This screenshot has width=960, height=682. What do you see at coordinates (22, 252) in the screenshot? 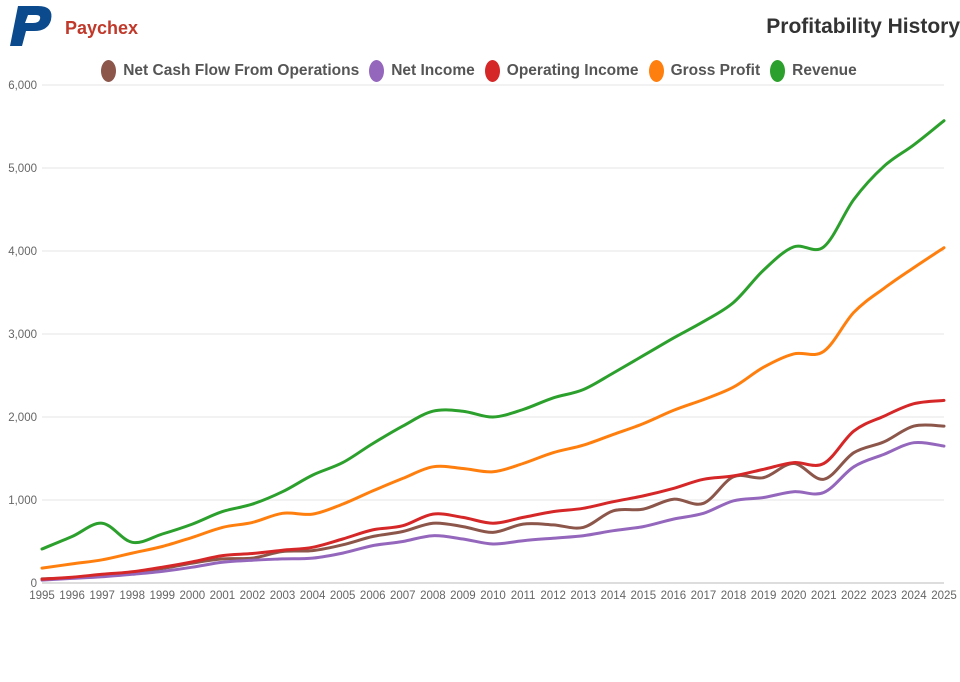
I see `y-tick-label: 4,000` at bounding box center [22, 252].